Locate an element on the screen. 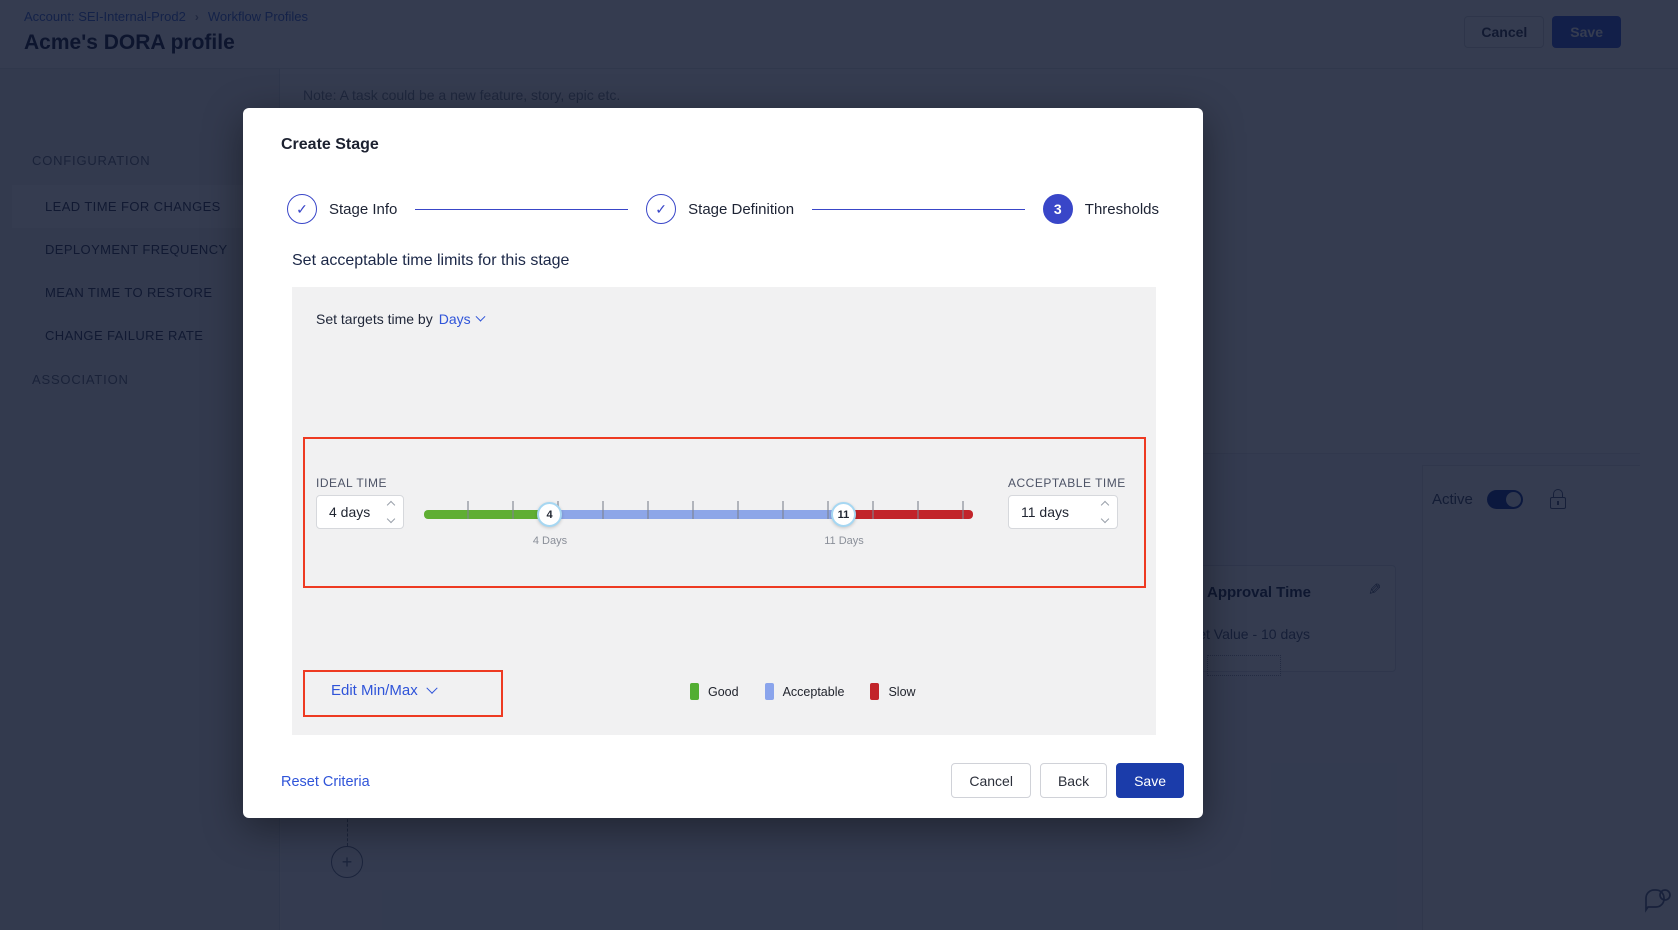 This screenshot has width=1678, height=930. acceptable-time-label: ACCEPTABLE TIME is located at coordinates (1067, 483).